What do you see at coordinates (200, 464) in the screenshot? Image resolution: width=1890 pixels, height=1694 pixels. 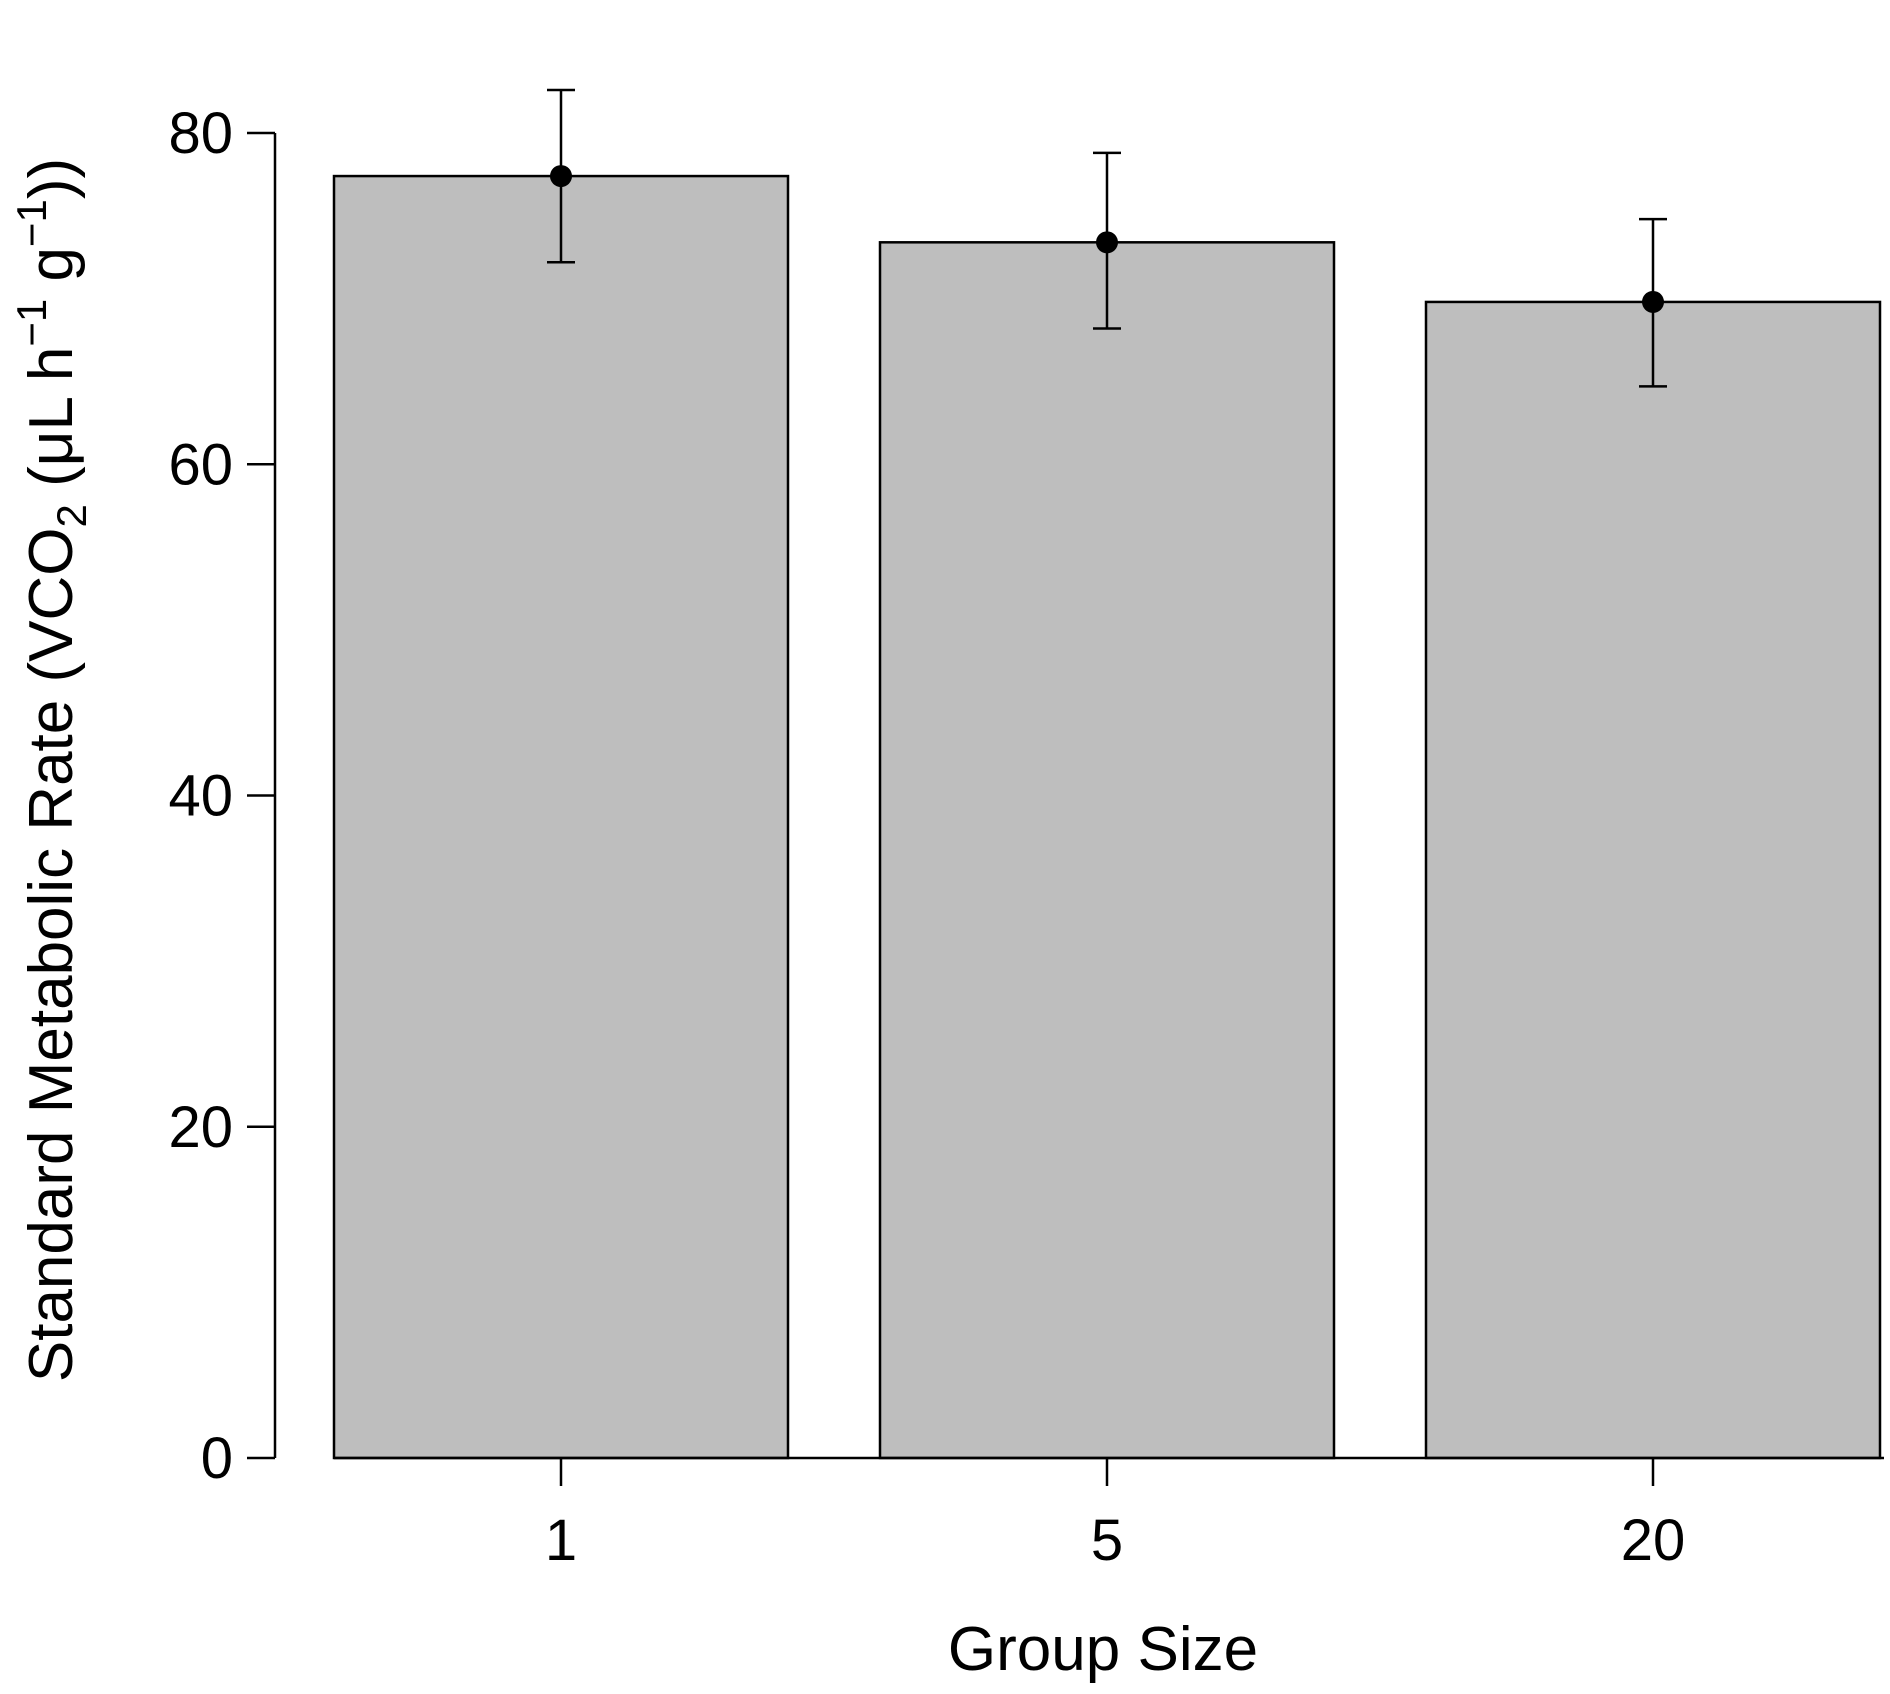 I see `y-tick-label-60: 60` at bounding box center [200, 464].